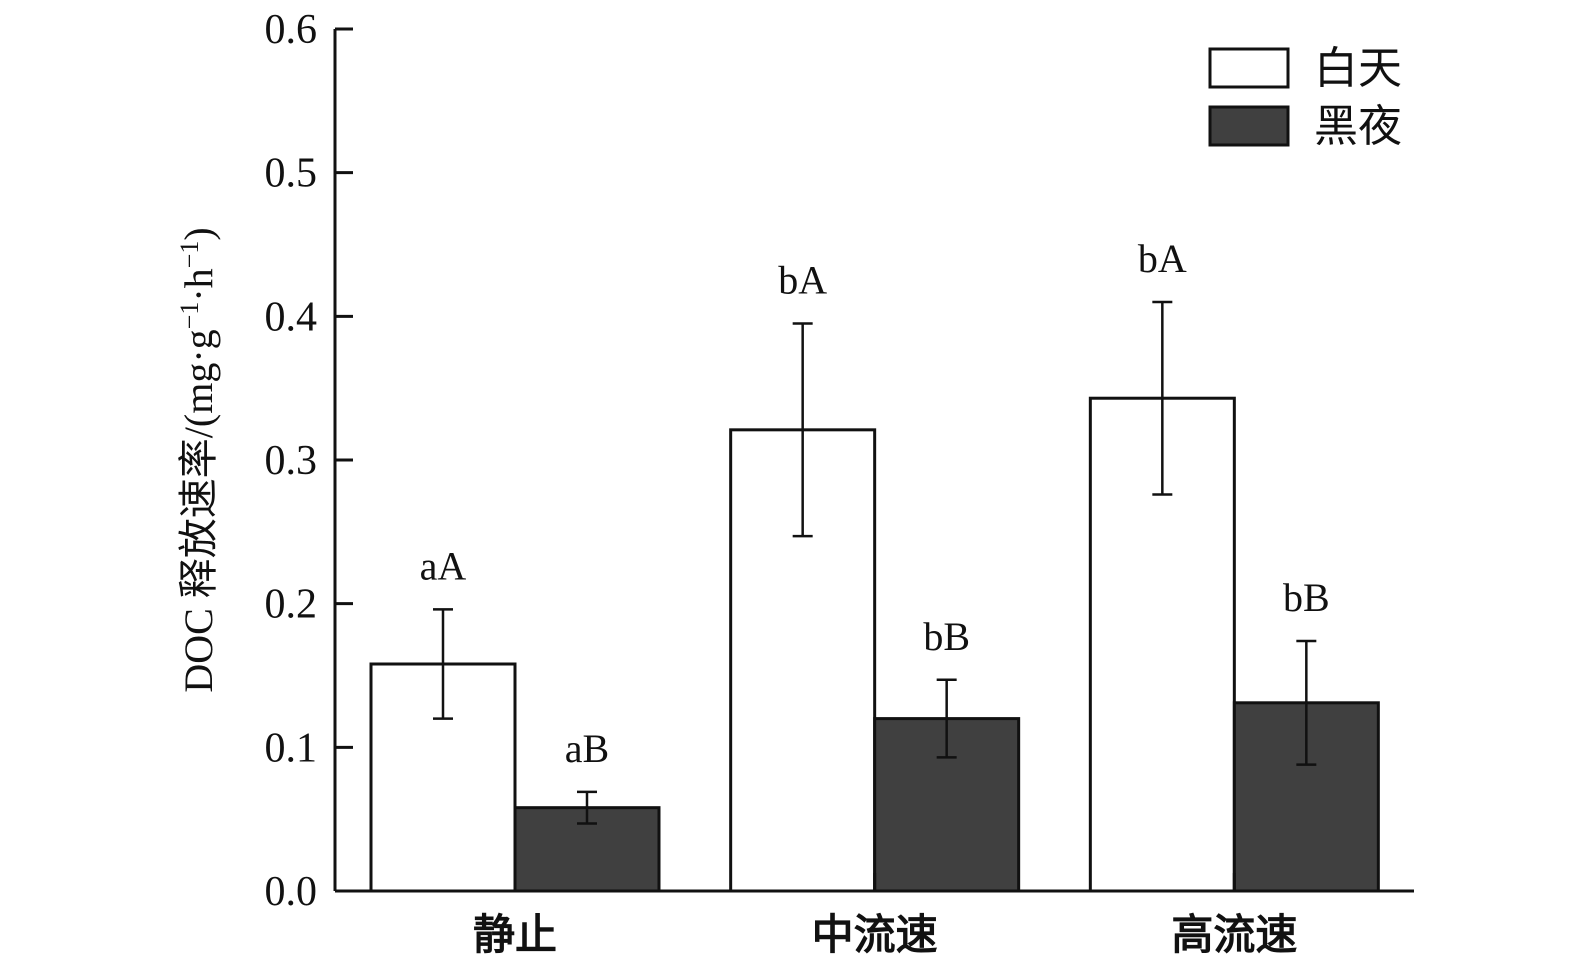  I want to click on y-axis-label-suffix: ), so click(198, 233).